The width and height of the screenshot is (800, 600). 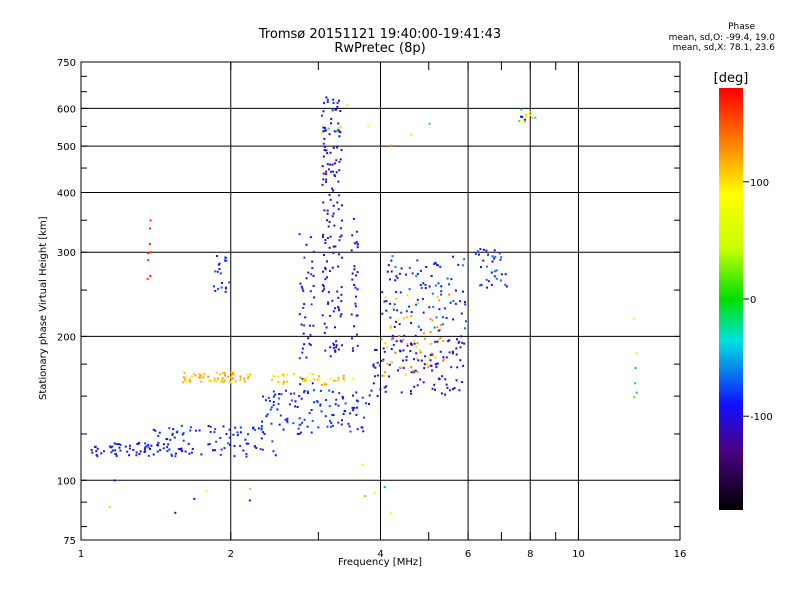 I want to click on x-axis-label: Frequency [MHz], so click(x=380, y=562).